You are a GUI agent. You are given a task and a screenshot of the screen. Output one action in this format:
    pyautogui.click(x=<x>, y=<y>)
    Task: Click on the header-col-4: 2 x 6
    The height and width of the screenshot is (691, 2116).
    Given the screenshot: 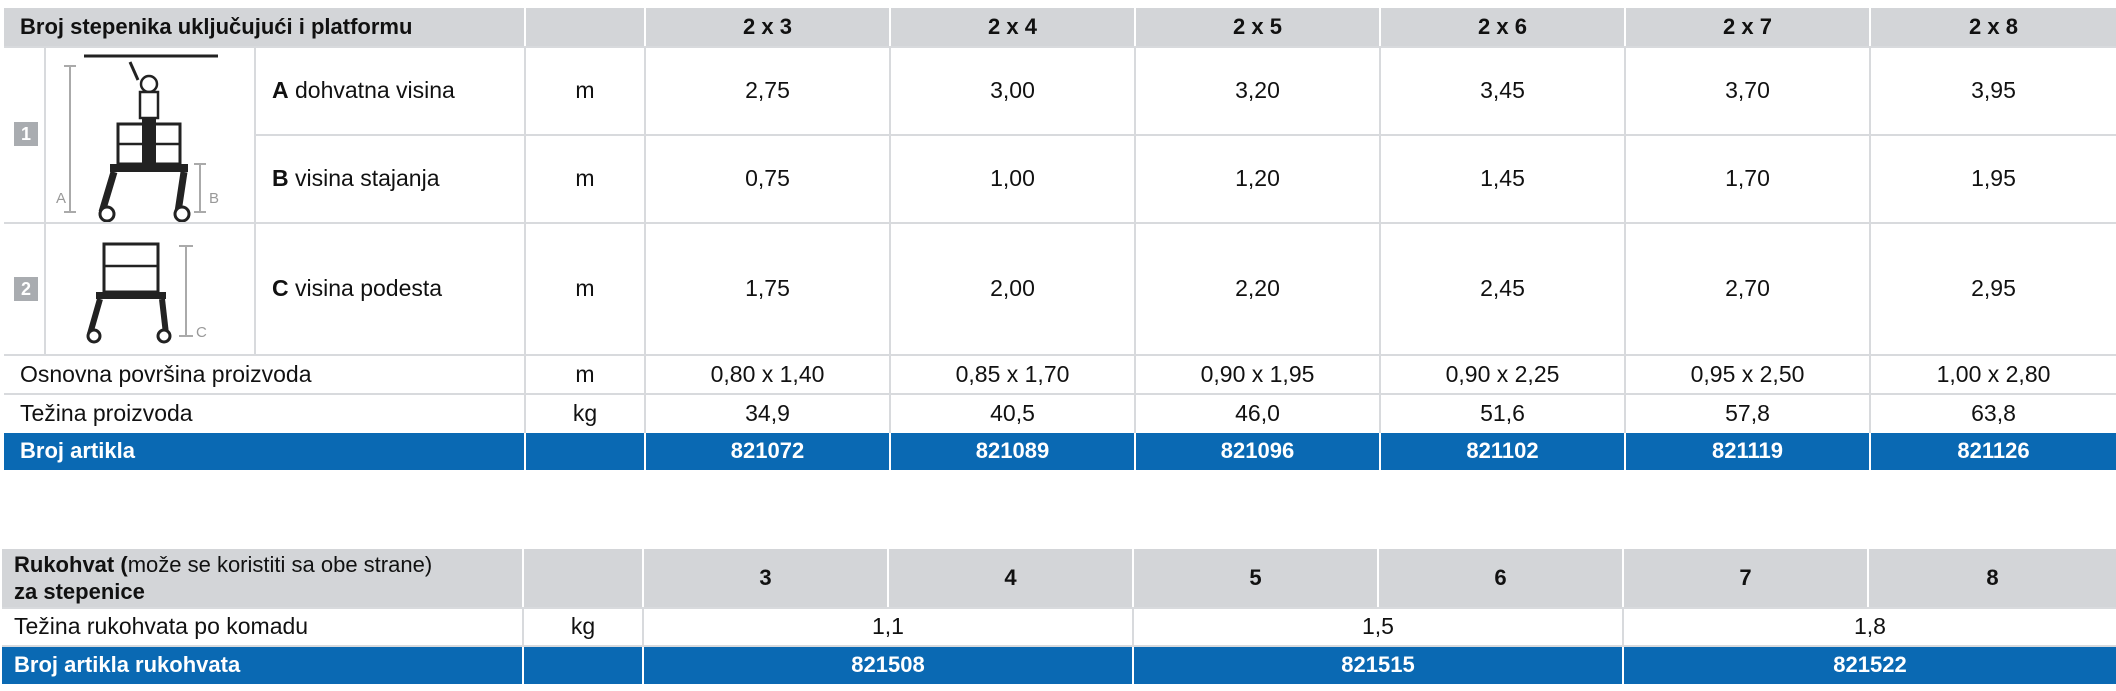 What is the action you would take?
    pyautogui.click(x=1502, y=27)
    